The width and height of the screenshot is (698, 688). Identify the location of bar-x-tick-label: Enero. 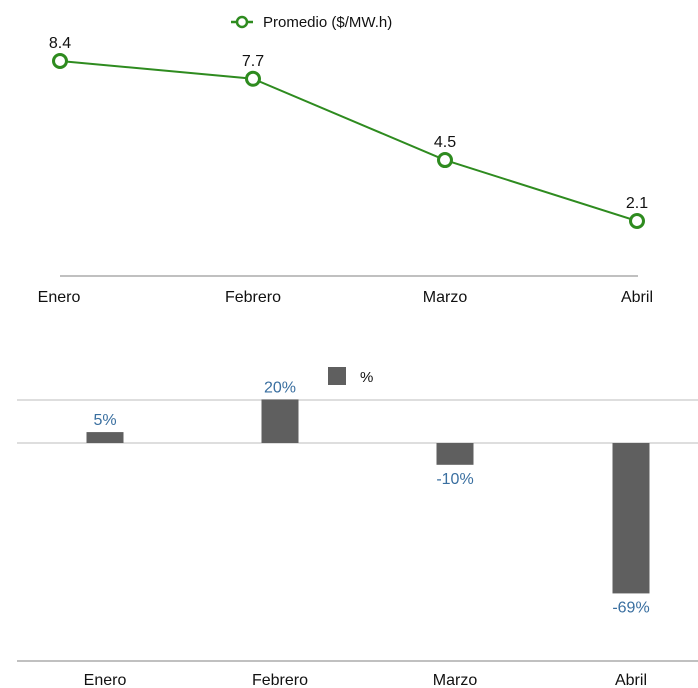
(105, 680).